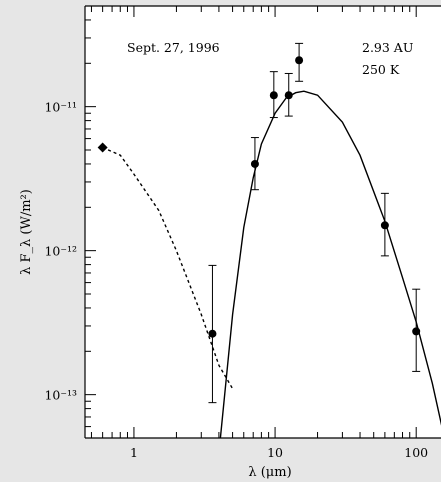 This screenshot has width=441, height=482. I want to click on y-tick-label: 10⁻¹², so click(60, 251).